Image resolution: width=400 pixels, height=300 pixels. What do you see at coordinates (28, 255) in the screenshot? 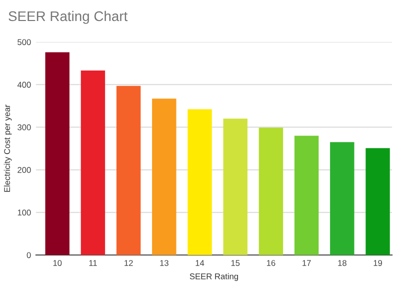
I see `y-tick-label: 0` at bounding box center [28, 255].